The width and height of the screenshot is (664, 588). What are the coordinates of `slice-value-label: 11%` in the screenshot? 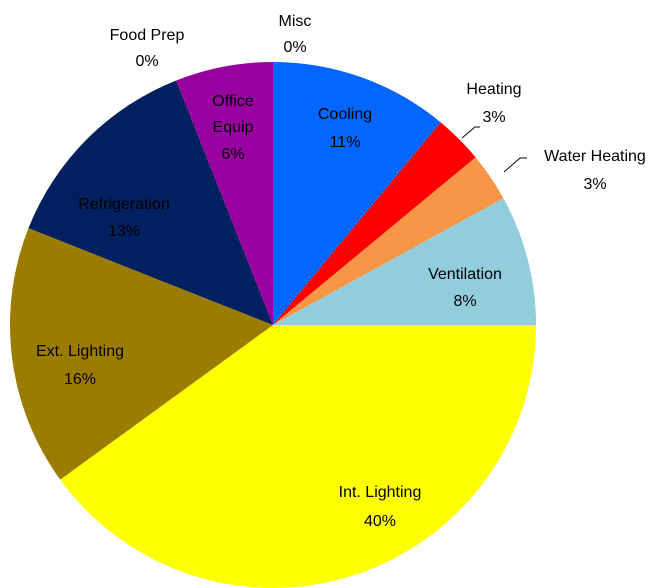 It's located at (345, 142).